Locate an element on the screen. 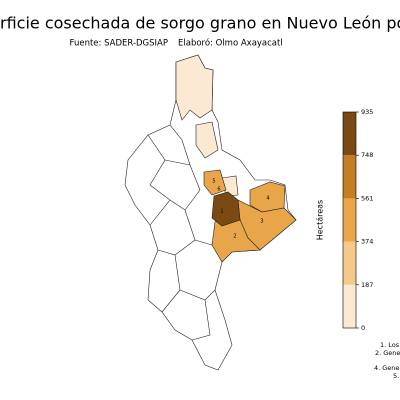 The height and width of the screenshot is (400, 400). colorbar-label: Hectáreas is located at coordinates (320, 220).